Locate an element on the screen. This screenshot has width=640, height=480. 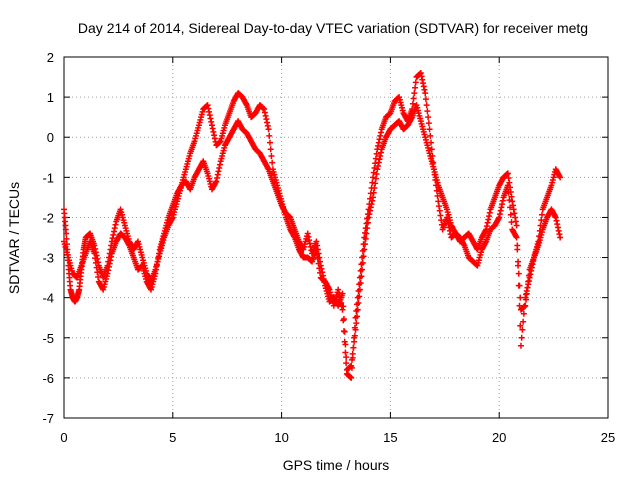
y-tick-label: -1 is located at coordinates (48, 177).